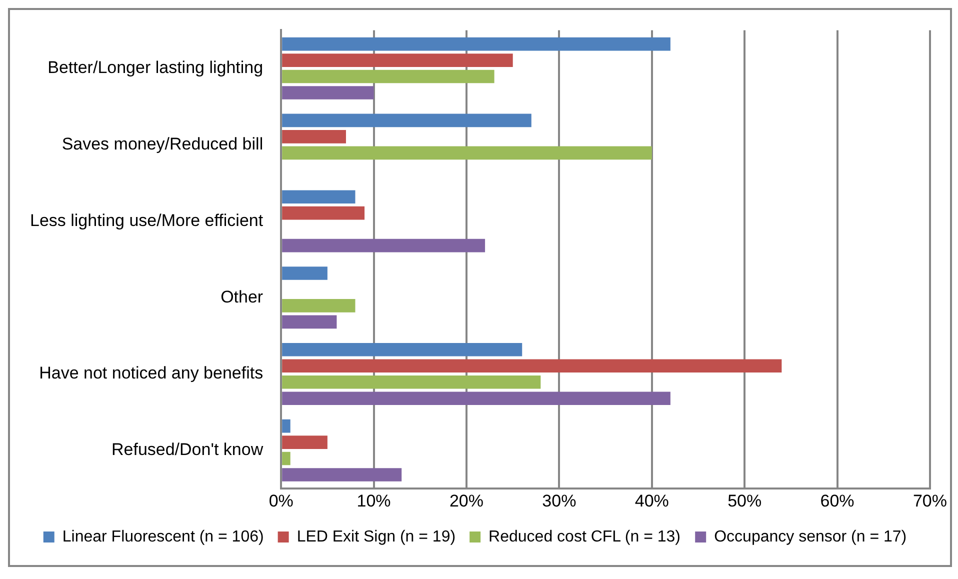 The image size is (958, 579). Describe the element at coordinates (151, 373) in the screenshot. I see `y-tick-label: Have not noticed any benefits` at that location.